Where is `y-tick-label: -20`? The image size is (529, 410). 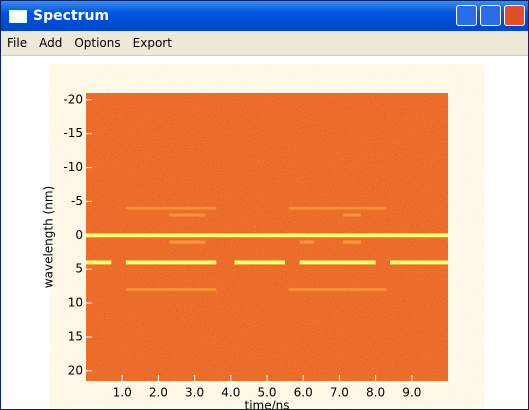 y-tick-label: -20 is located at coordinates (73, 99).